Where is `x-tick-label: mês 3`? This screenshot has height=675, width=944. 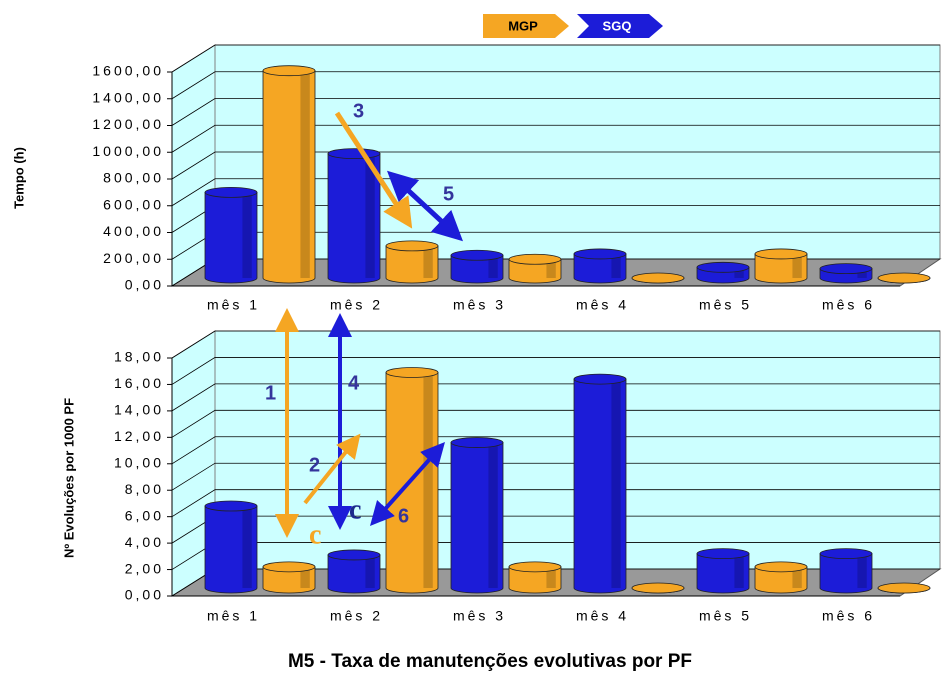
x-tick-label: mês 3 is located at coordinates (479, 616).